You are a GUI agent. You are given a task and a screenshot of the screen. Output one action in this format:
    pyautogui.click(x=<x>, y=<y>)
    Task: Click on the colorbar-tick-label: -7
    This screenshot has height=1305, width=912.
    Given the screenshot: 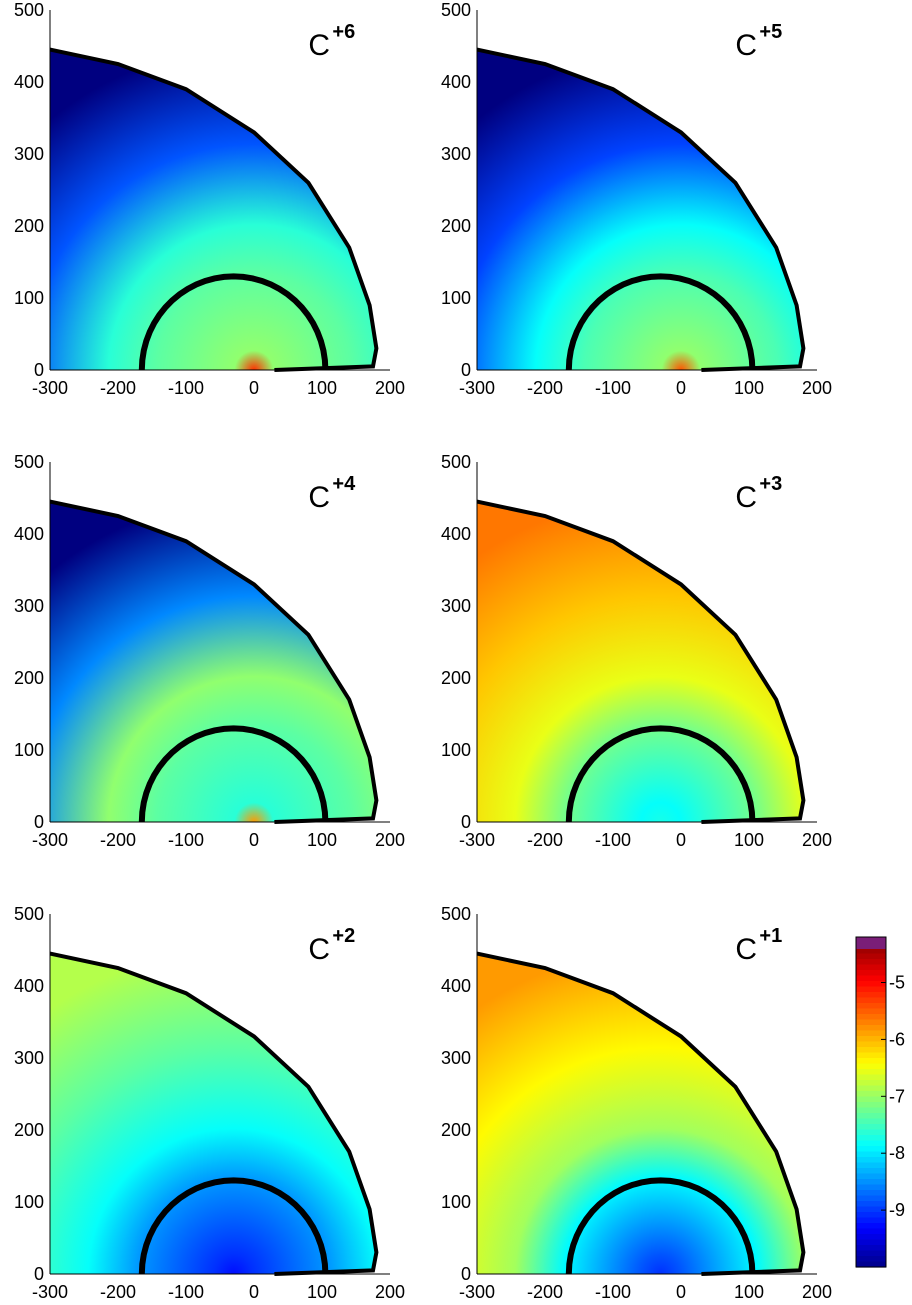 What is the action you would take?
    pyautogui.click(x=897, y=1096)
    